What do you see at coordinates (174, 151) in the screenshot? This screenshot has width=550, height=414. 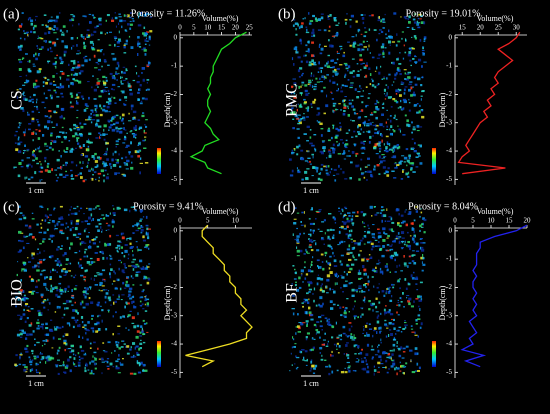 I see `y-tick-label: -4` at bounding box center [174, 151].